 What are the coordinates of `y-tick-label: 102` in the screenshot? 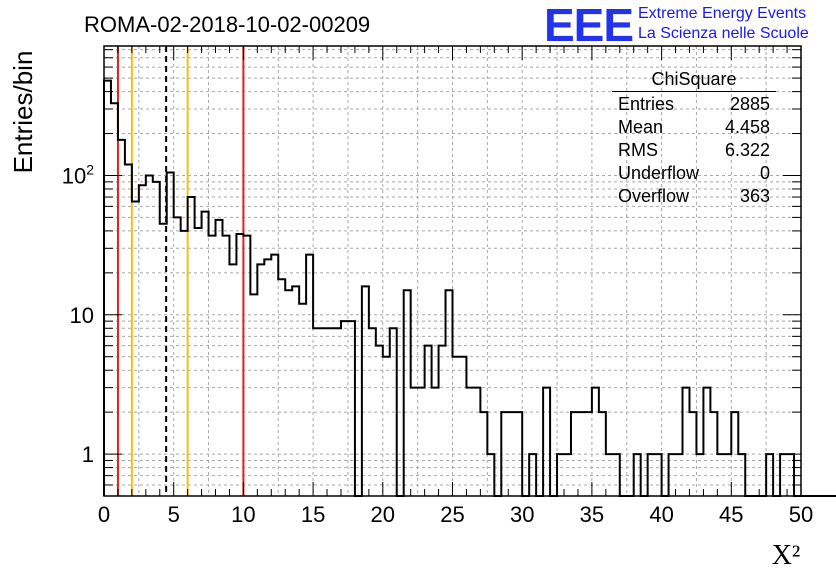 It's located at (78, 174).